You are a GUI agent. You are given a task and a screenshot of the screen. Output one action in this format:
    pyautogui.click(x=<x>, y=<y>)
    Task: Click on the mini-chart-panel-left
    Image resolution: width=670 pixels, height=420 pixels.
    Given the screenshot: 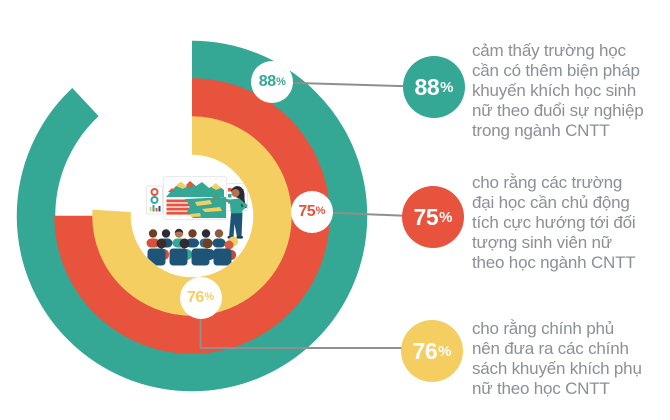 What is the action you would take?
    pyautogui.click(x=154, y=200)
    